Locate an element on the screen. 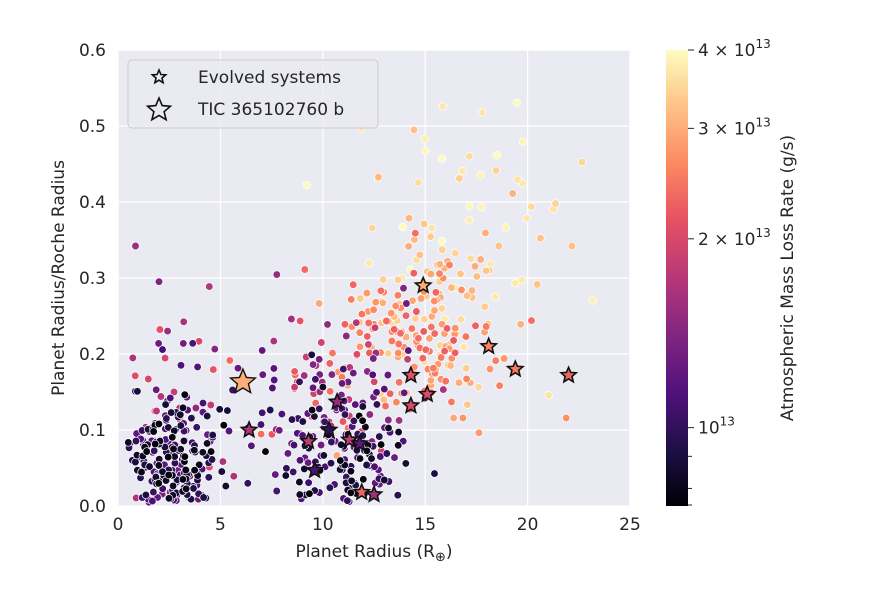 Image resolution: width=872 pixels, height=616 pixels. y-tick-labels: 0.0 0.1 0.2 0.3 0.4 0.5 0.6 is located at coordinates (92, 279).